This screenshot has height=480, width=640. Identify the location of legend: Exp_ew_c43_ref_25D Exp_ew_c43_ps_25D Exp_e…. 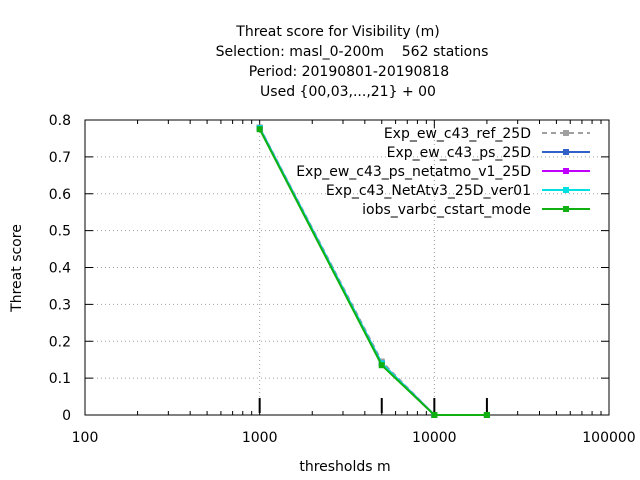
(443, 172).